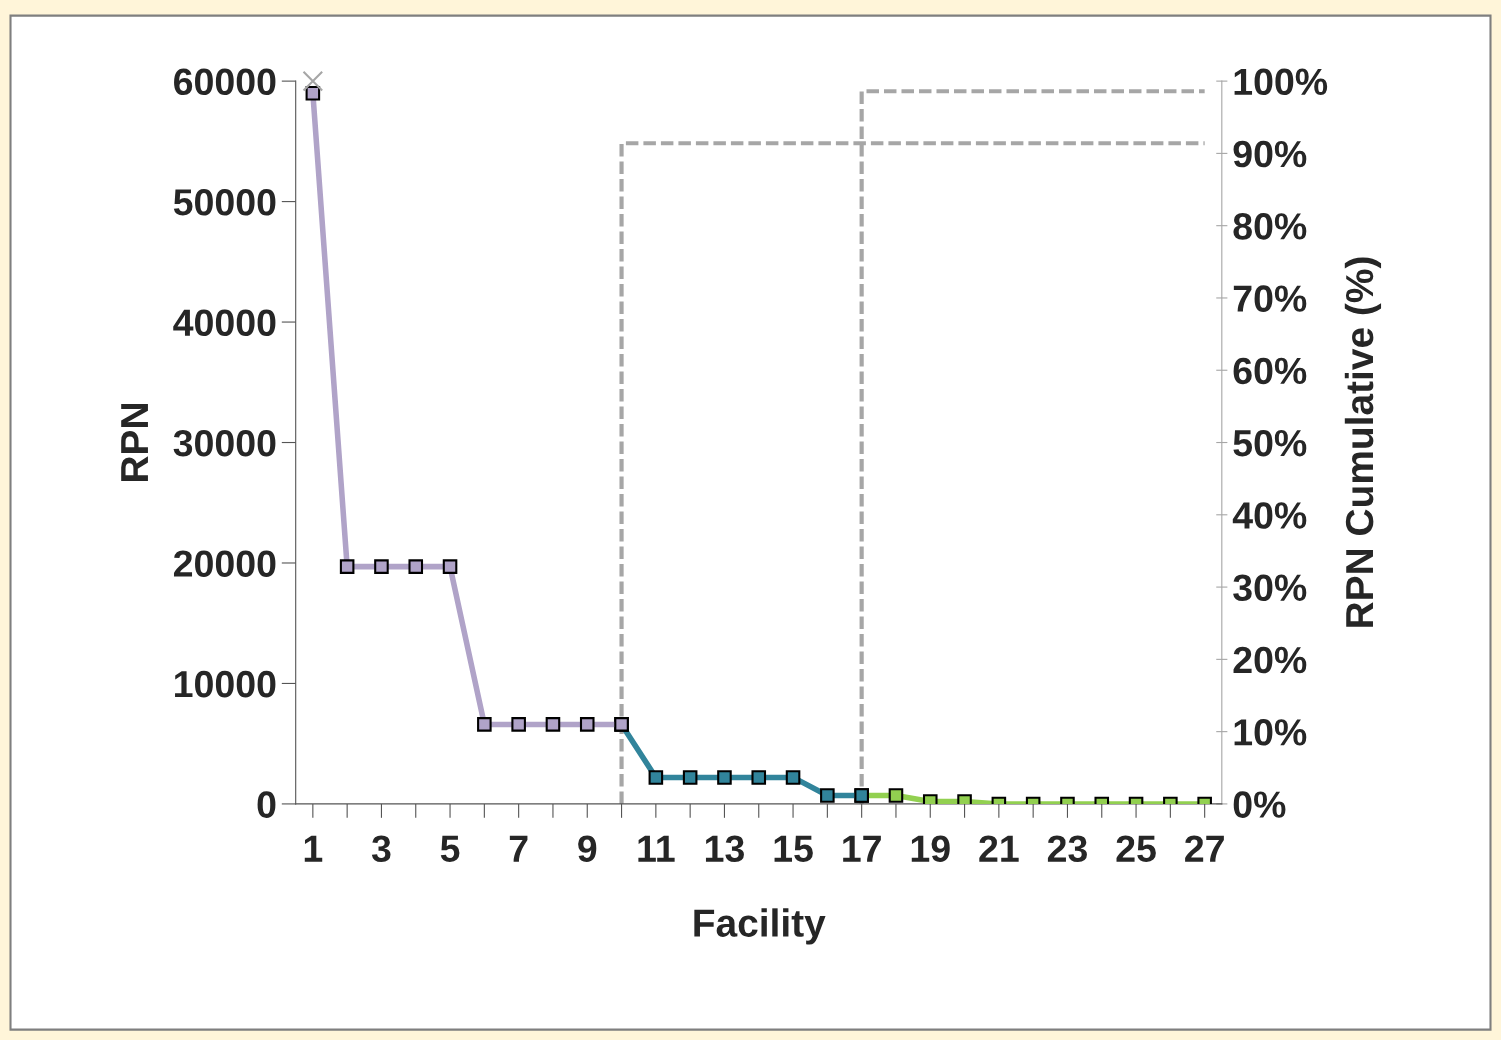  Describe the element at coordinates (999, 848) in the screenshot. I see `x-tick-label: 21` at that location.